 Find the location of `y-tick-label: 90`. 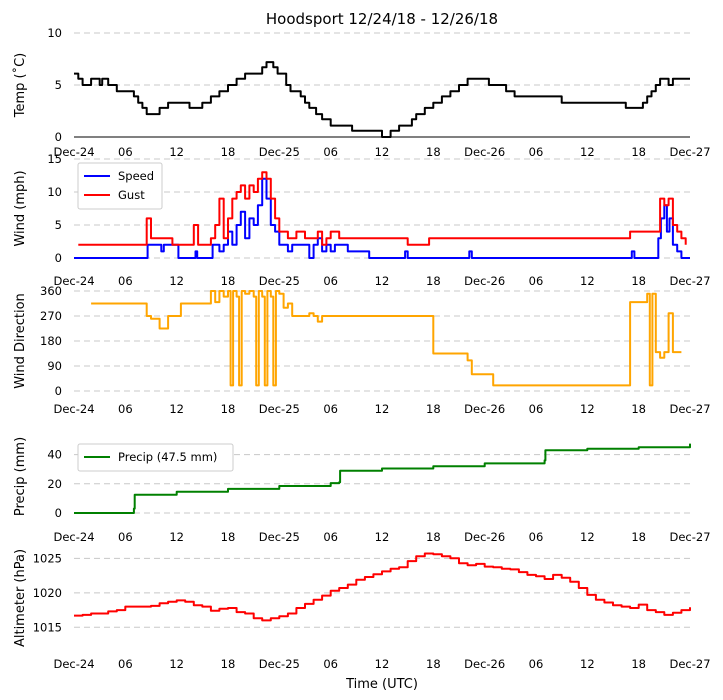

y-tick-label: 90 is located at coordinates (54, 366).